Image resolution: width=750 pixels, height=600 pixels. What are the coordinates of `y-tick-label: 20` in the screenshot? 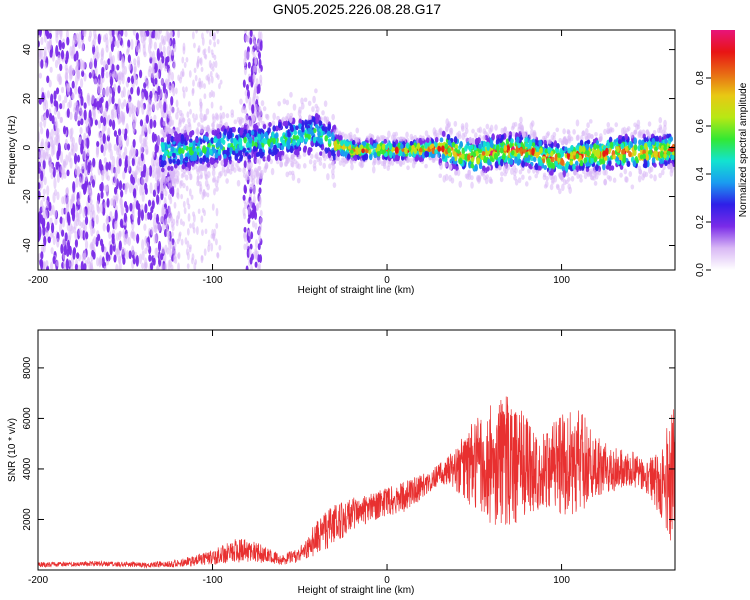 It's located at (27, 99).